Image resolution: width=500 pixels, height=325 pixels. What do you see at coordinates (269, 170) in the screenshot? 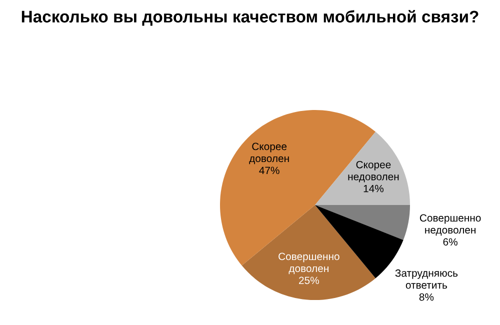
I see `data-label: 47%` at bounding box center [269, 170].